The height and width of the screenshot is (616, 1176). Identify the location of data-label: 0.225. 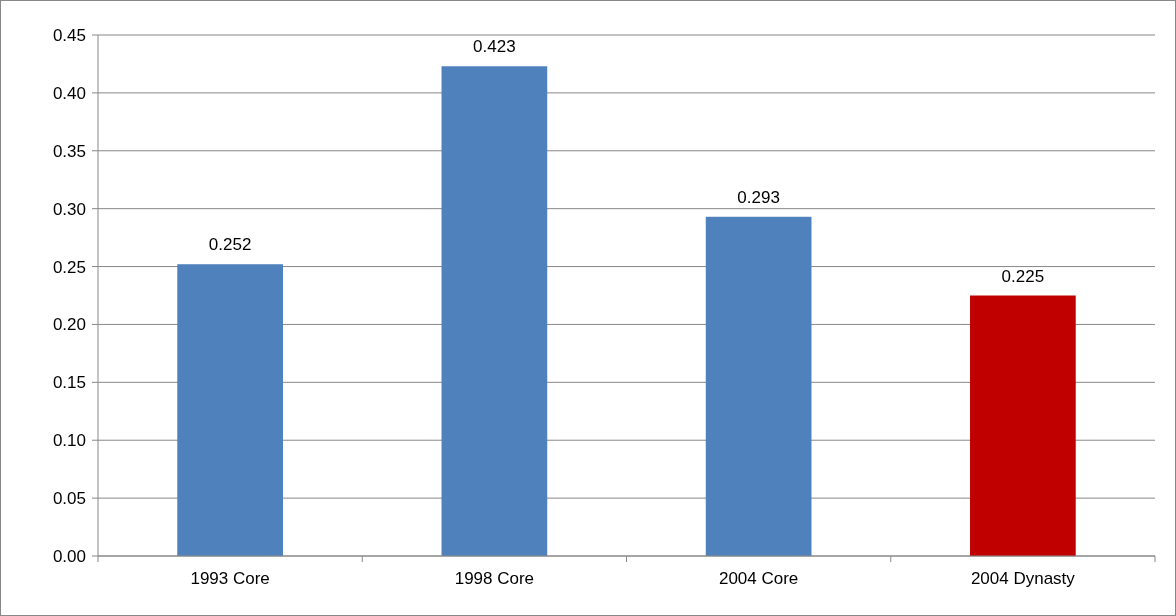
(1023, 276).